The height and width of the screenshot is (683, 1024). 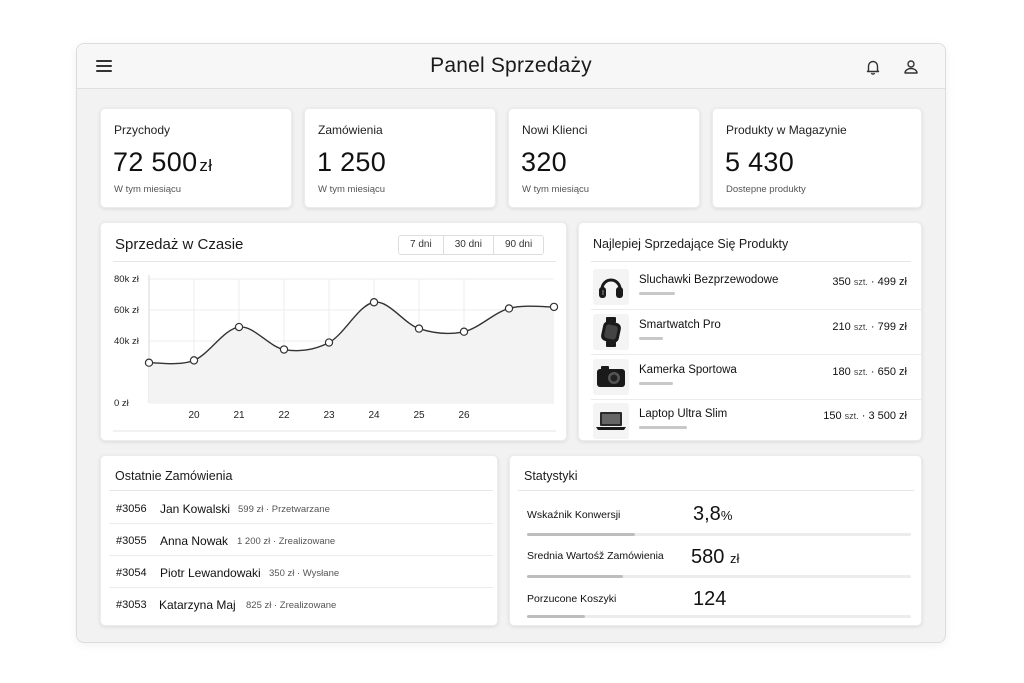 What do you see at coordinates (709, 280) in the screenshot?
I see `product-name: Sluchawki Bezprzewodowe` at bounding box center [709, 280].